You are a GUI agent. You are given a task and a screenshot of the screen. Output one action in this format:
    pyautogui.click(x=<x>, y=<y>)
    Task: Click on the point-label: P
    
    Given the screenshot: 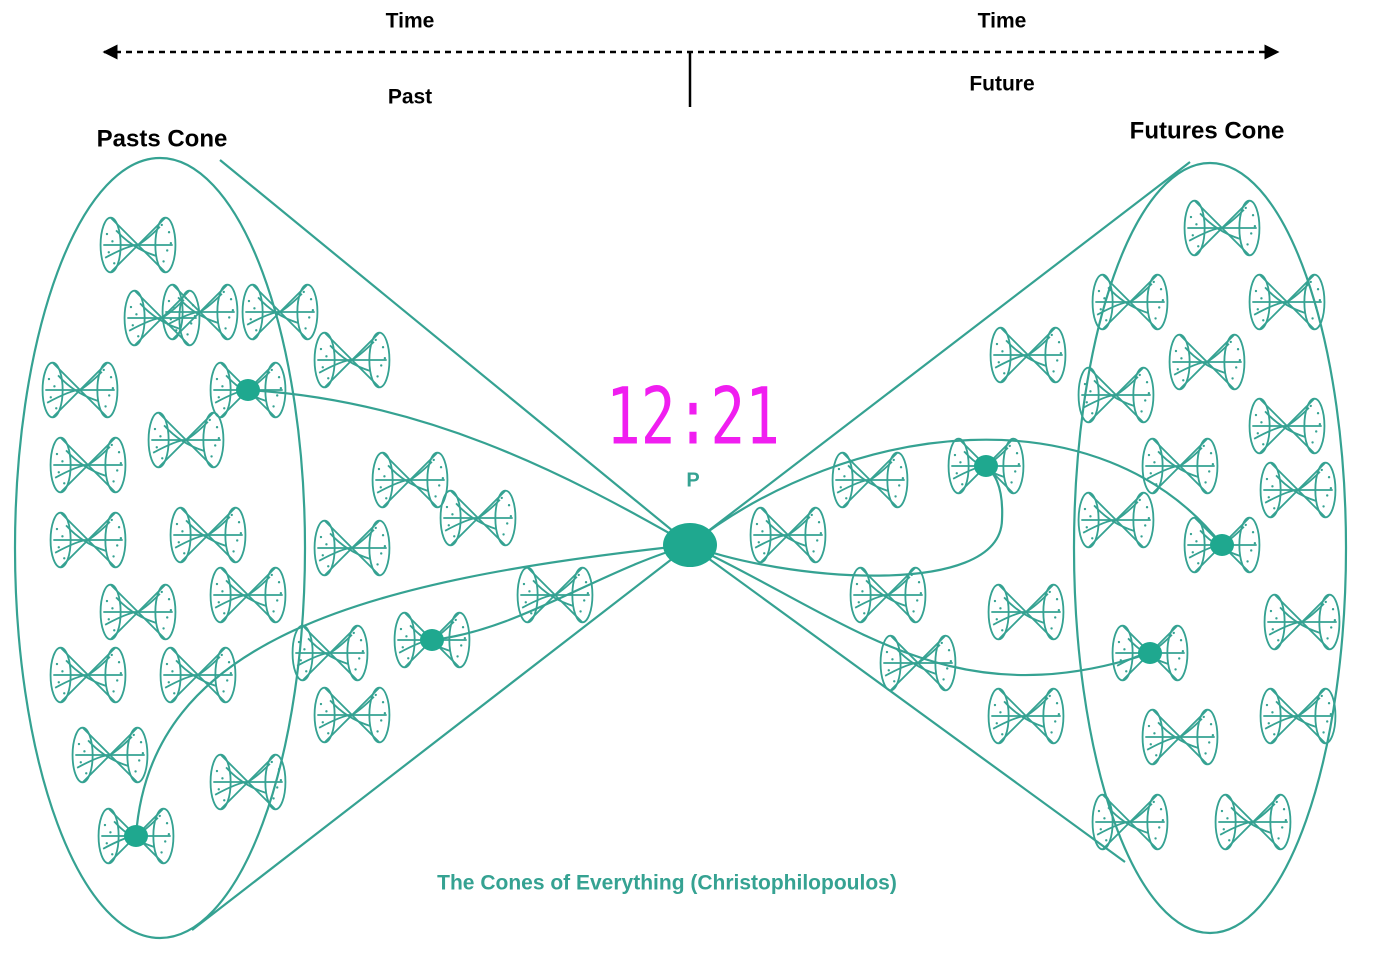 What is the action you would take?
    pyautogui.click(x=692, y=480)
    